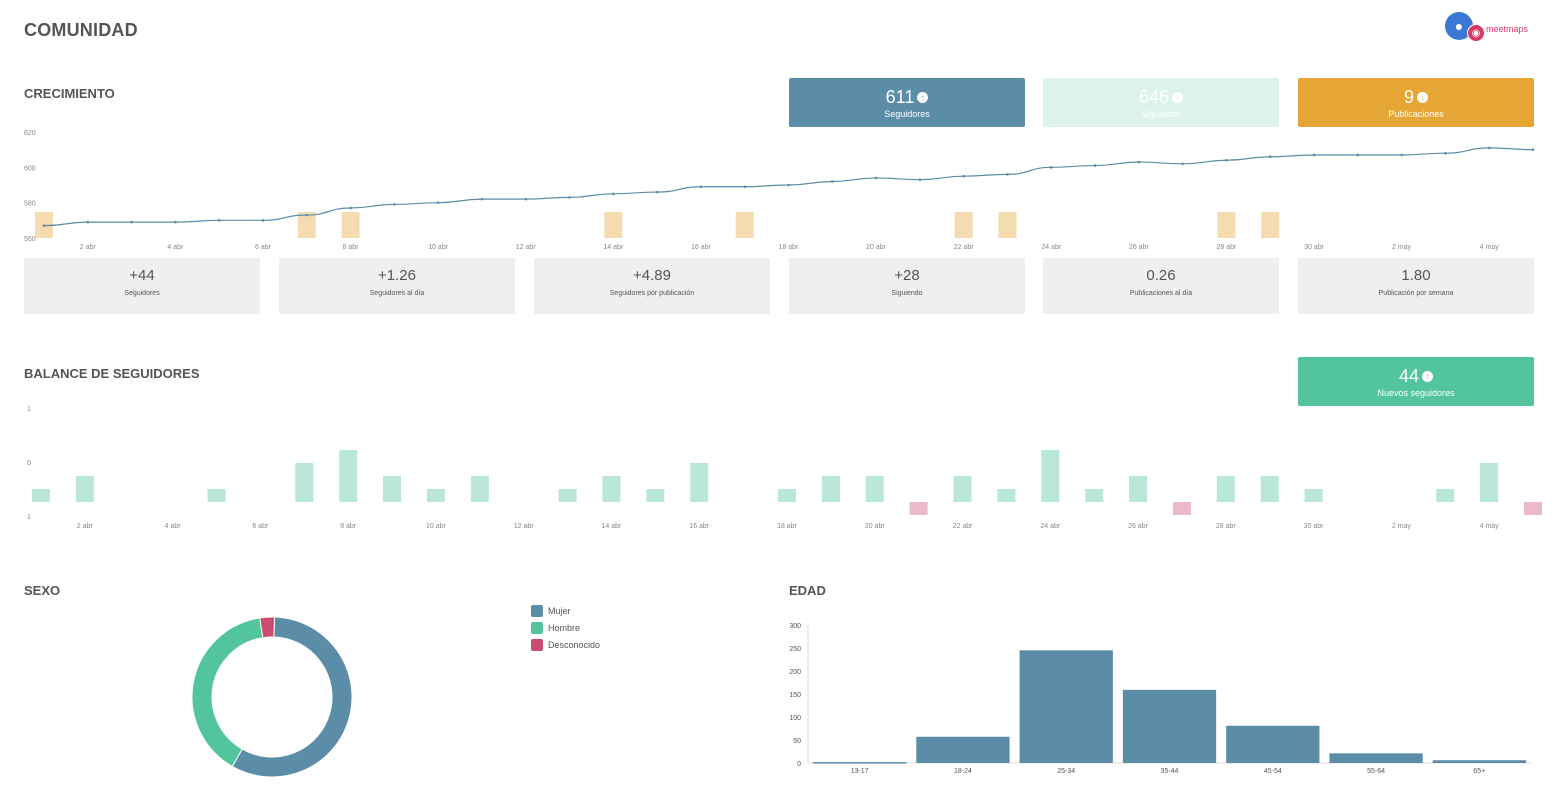  I want to click on following-kpi-label: Siguiendo, so click(1161, 114).